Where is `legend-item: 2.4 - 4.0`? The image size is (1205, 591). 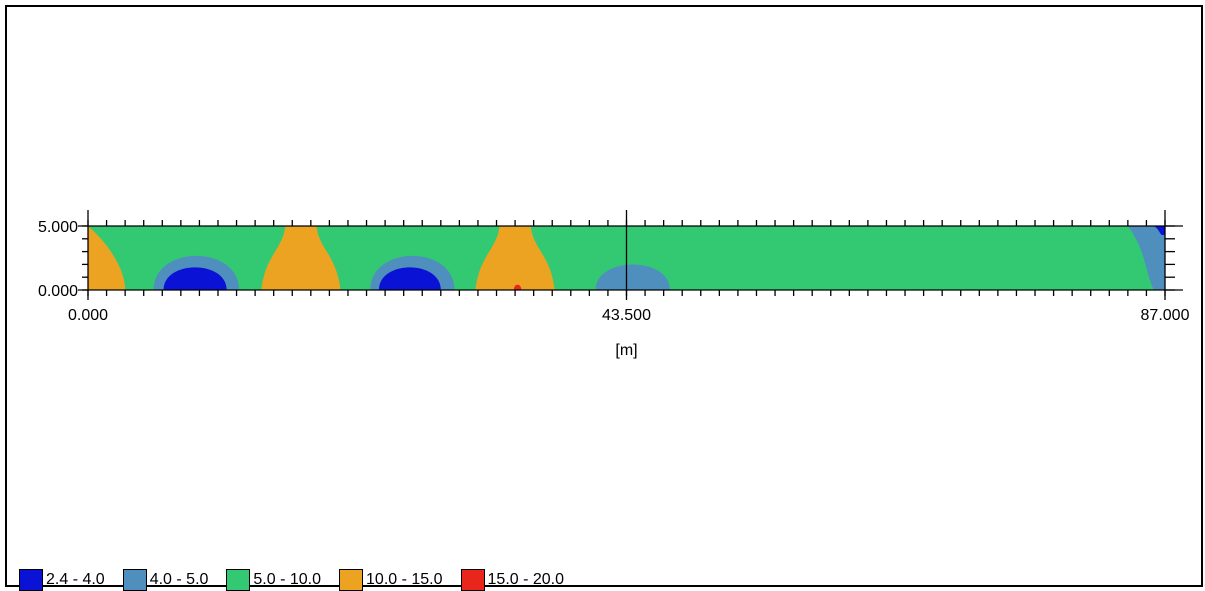
legend-item: 2.4 - 4.0 is located at coordinates (62, 580).